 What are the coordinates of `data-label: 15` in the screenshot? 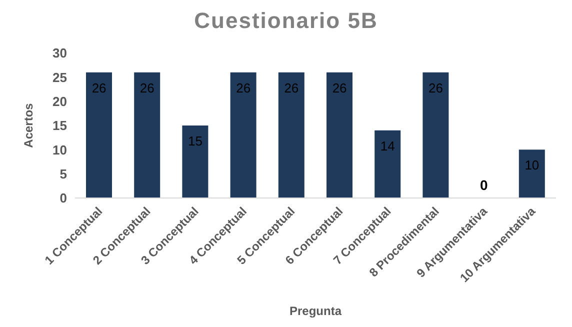 It's located at (195, 141).